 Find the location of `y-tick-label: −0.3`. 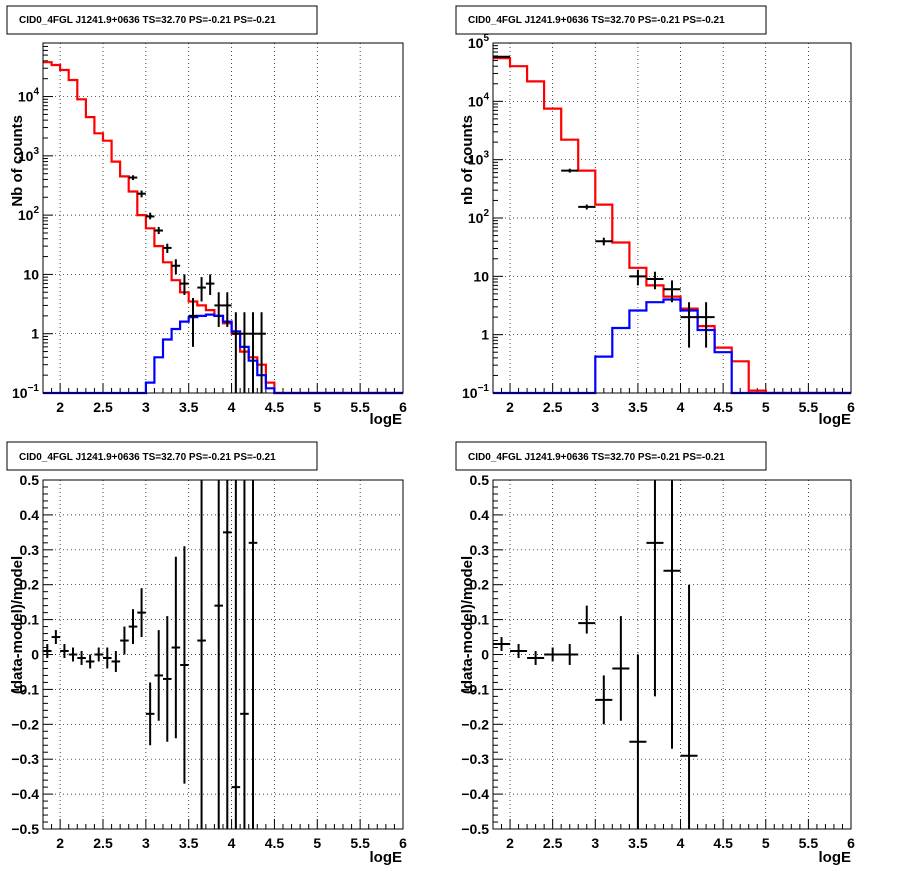

y-tick-label: −0.3 is located at coordinates (25, 759).